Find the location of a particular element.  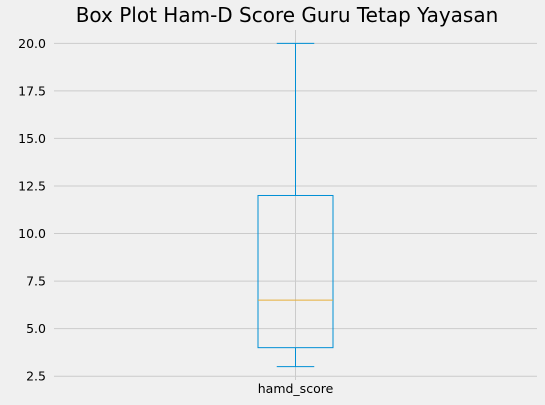

y-tick-label: 2.5 is located at coordinates (36, 376).